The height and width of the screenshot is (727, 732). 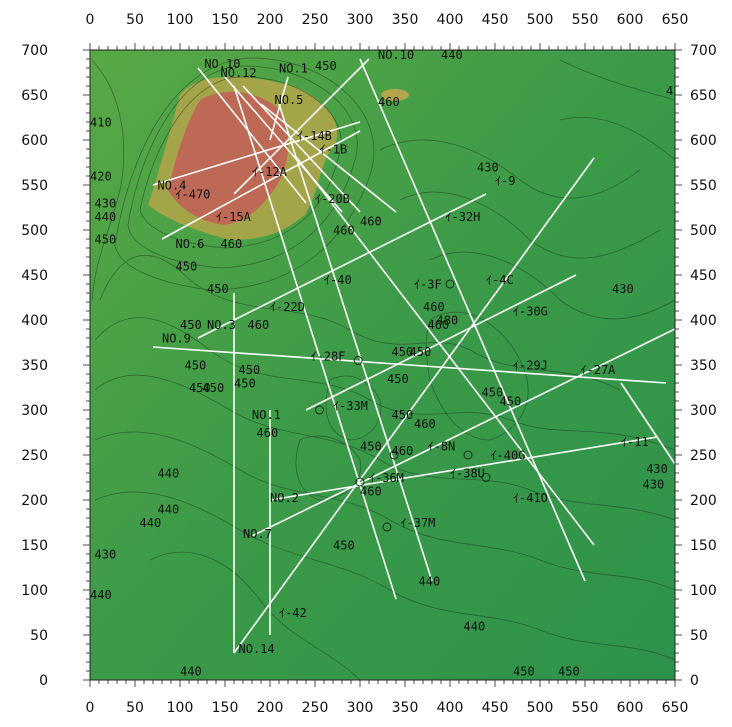 I want to click on y-tick-label-right: 450, so click(x=703, y=276).